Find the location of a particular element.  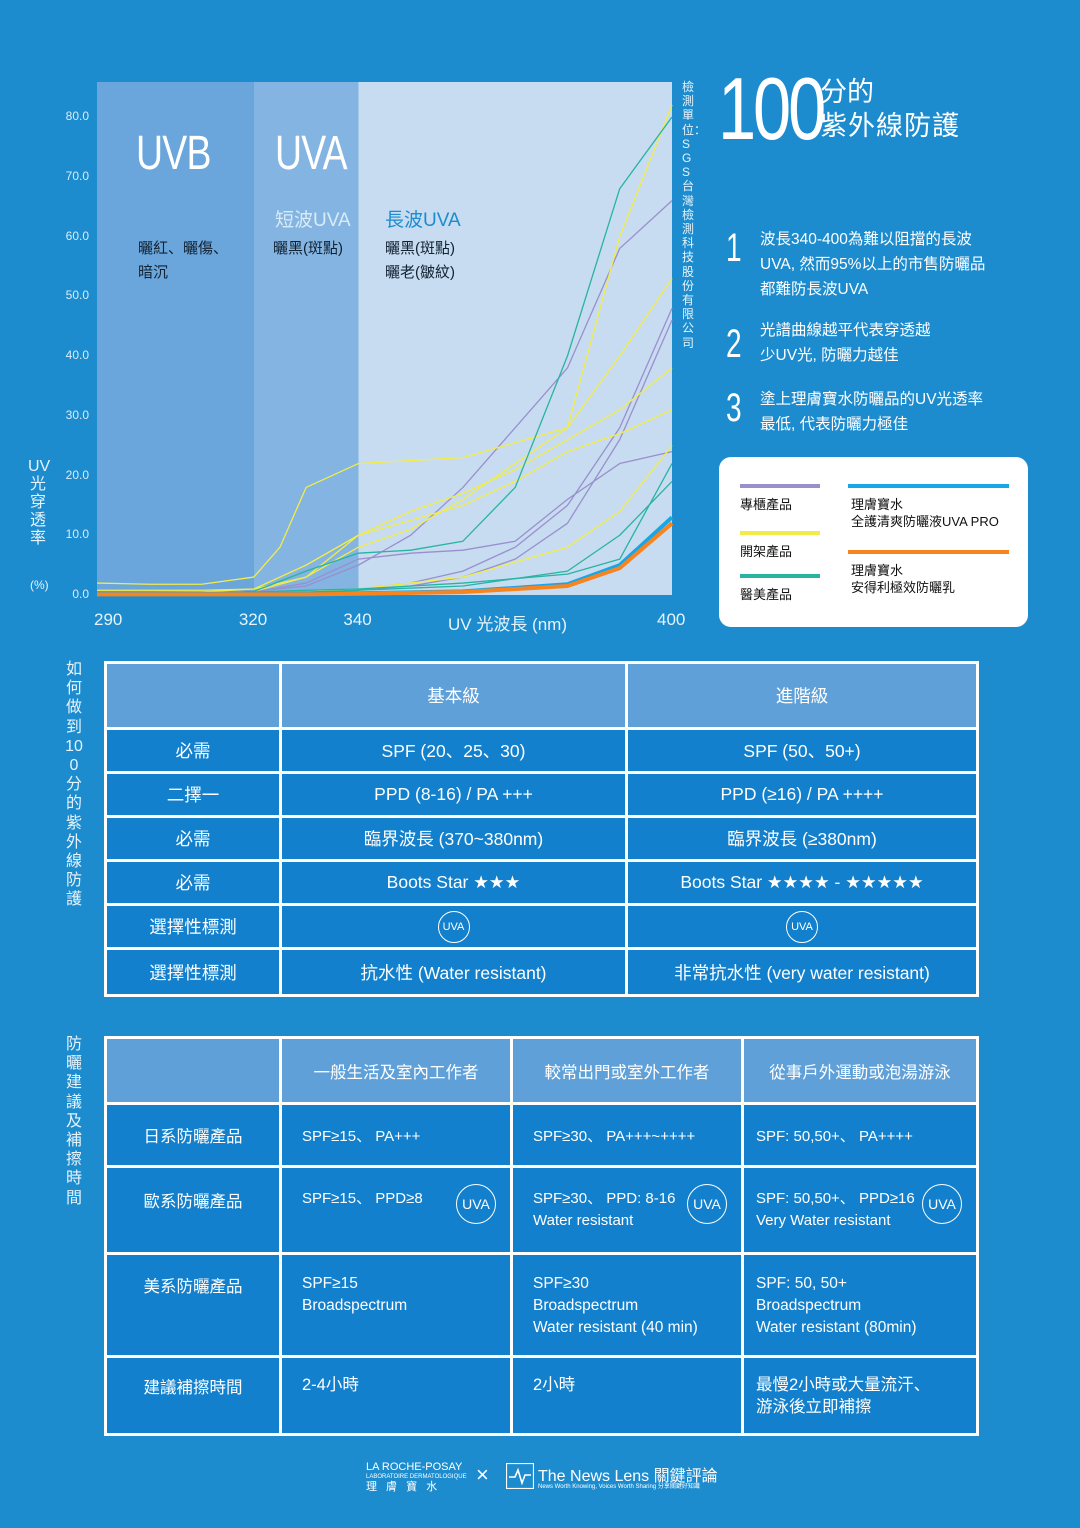

table2-cell: 2小時 is located at coordinates (627, 1395).